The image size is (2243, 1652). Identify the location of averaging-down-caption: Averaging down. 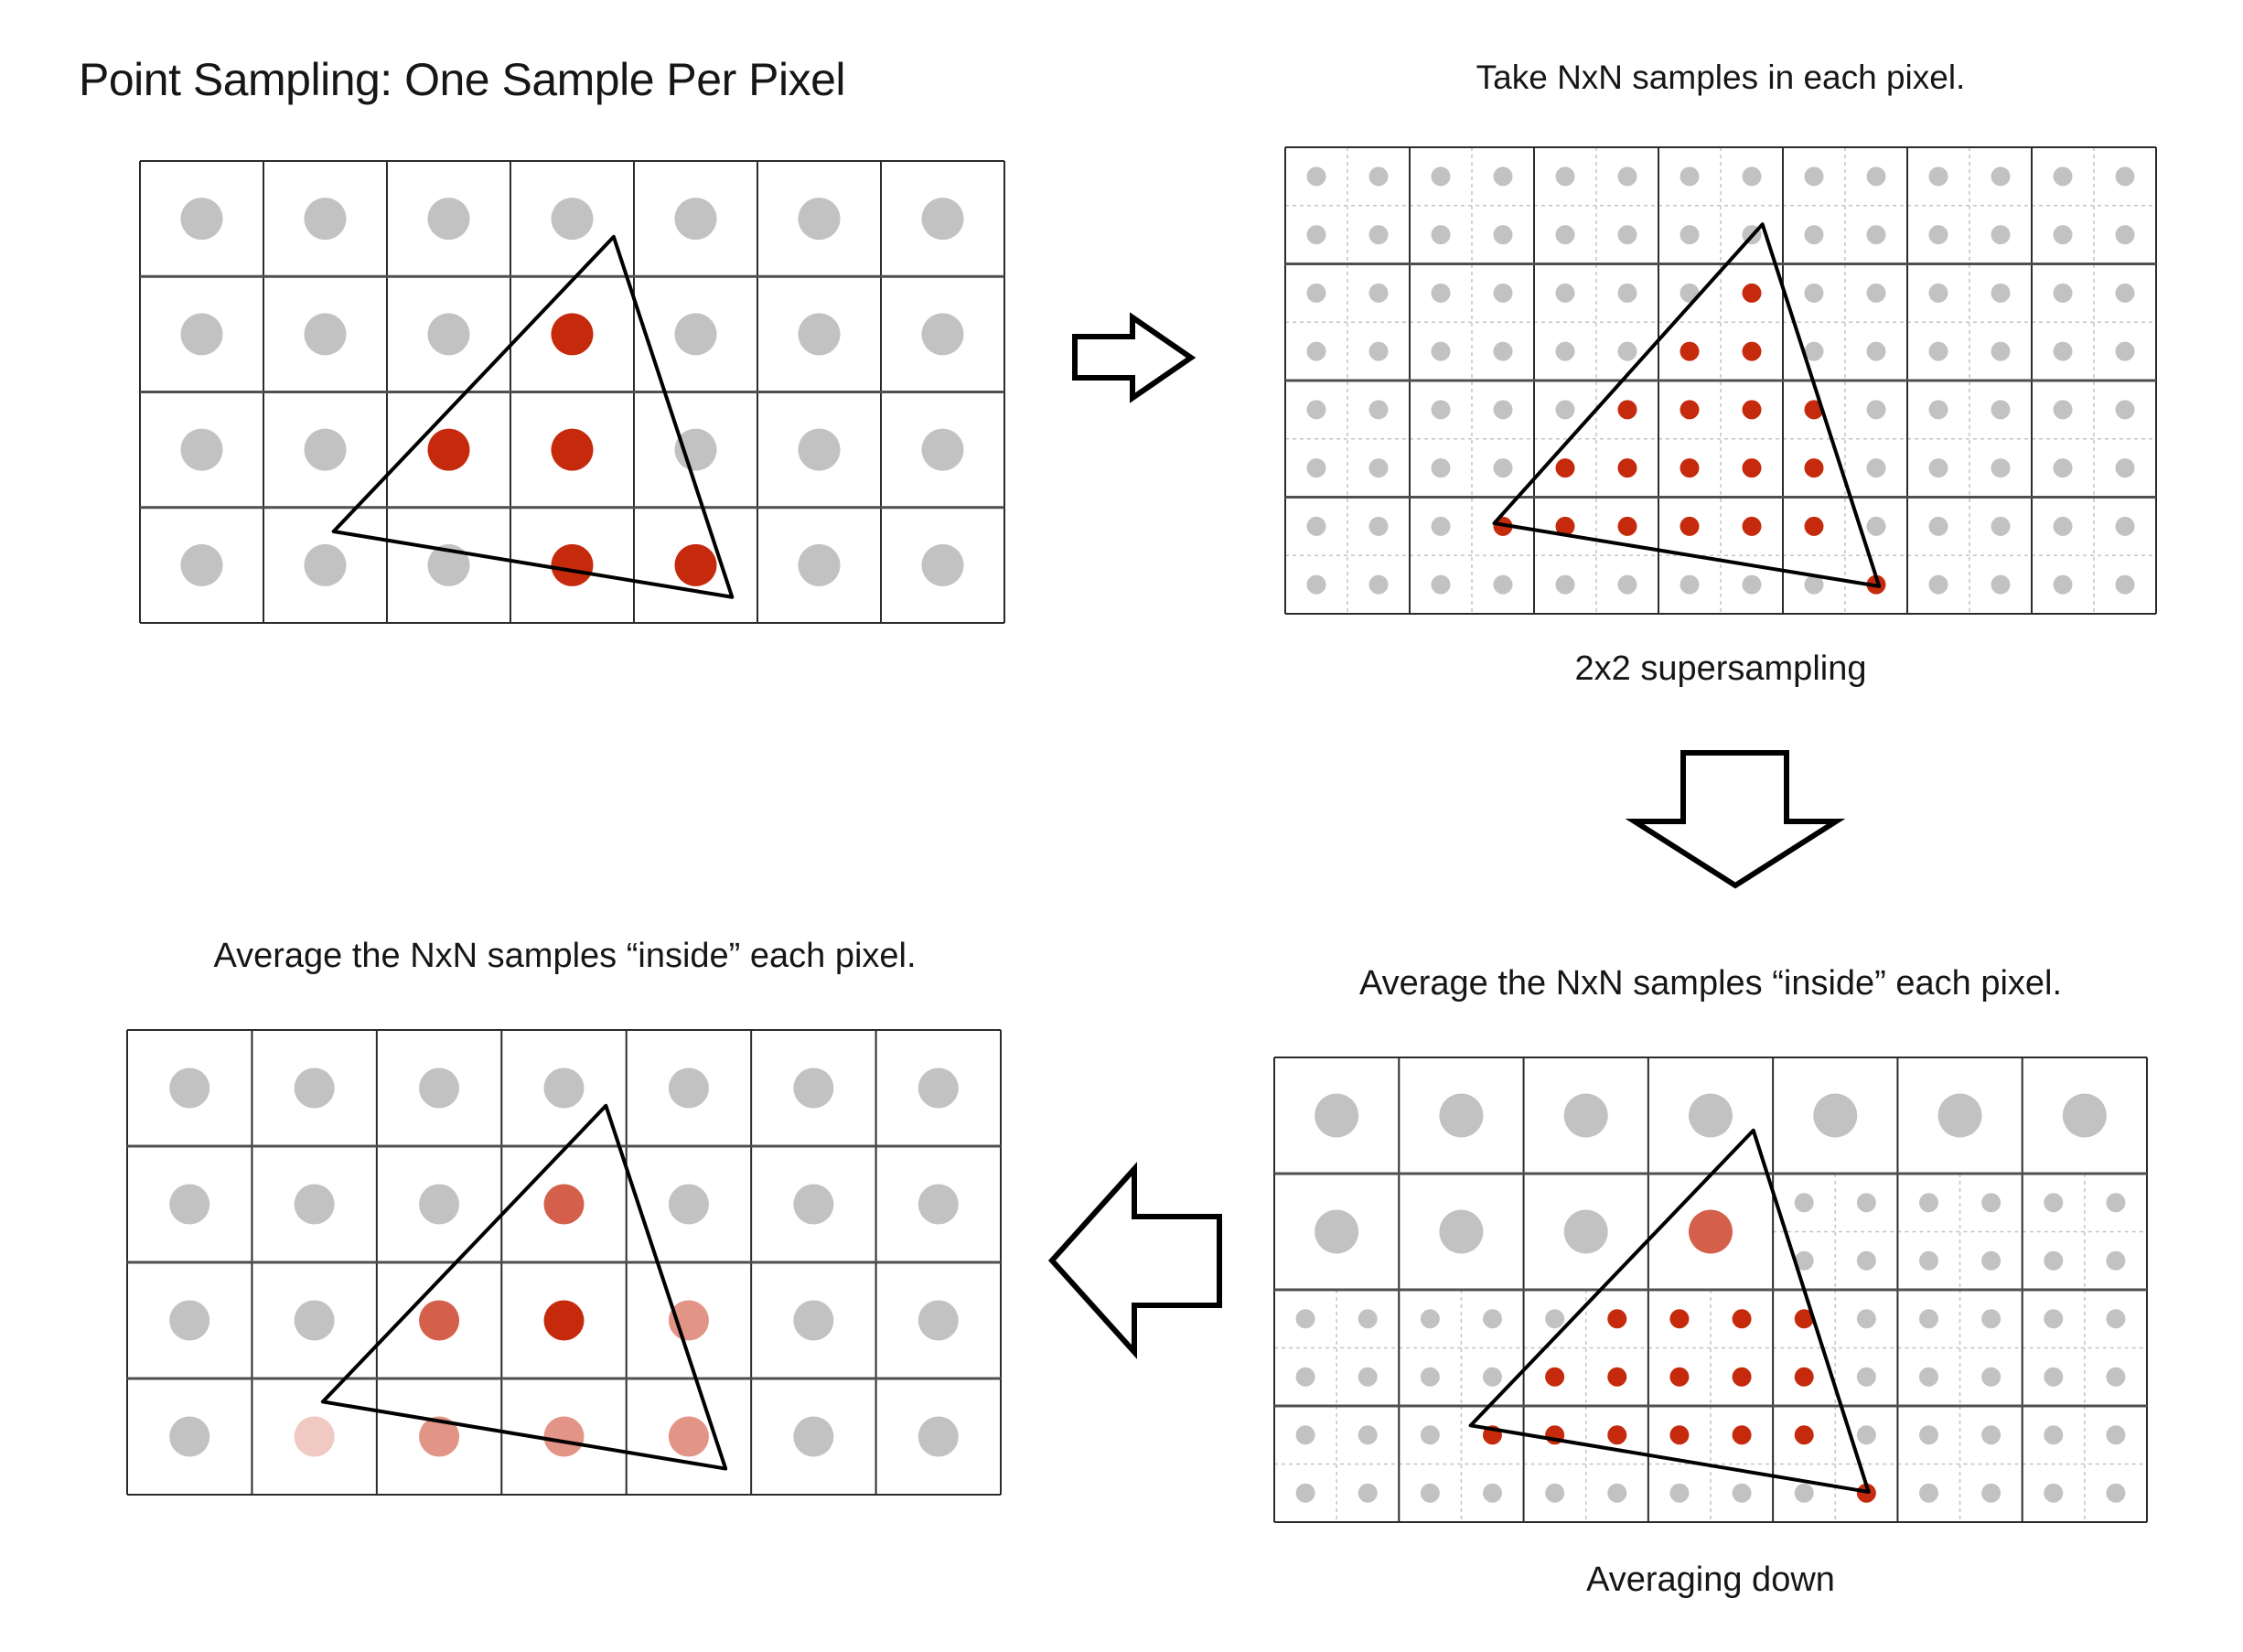
(1710, 1580).